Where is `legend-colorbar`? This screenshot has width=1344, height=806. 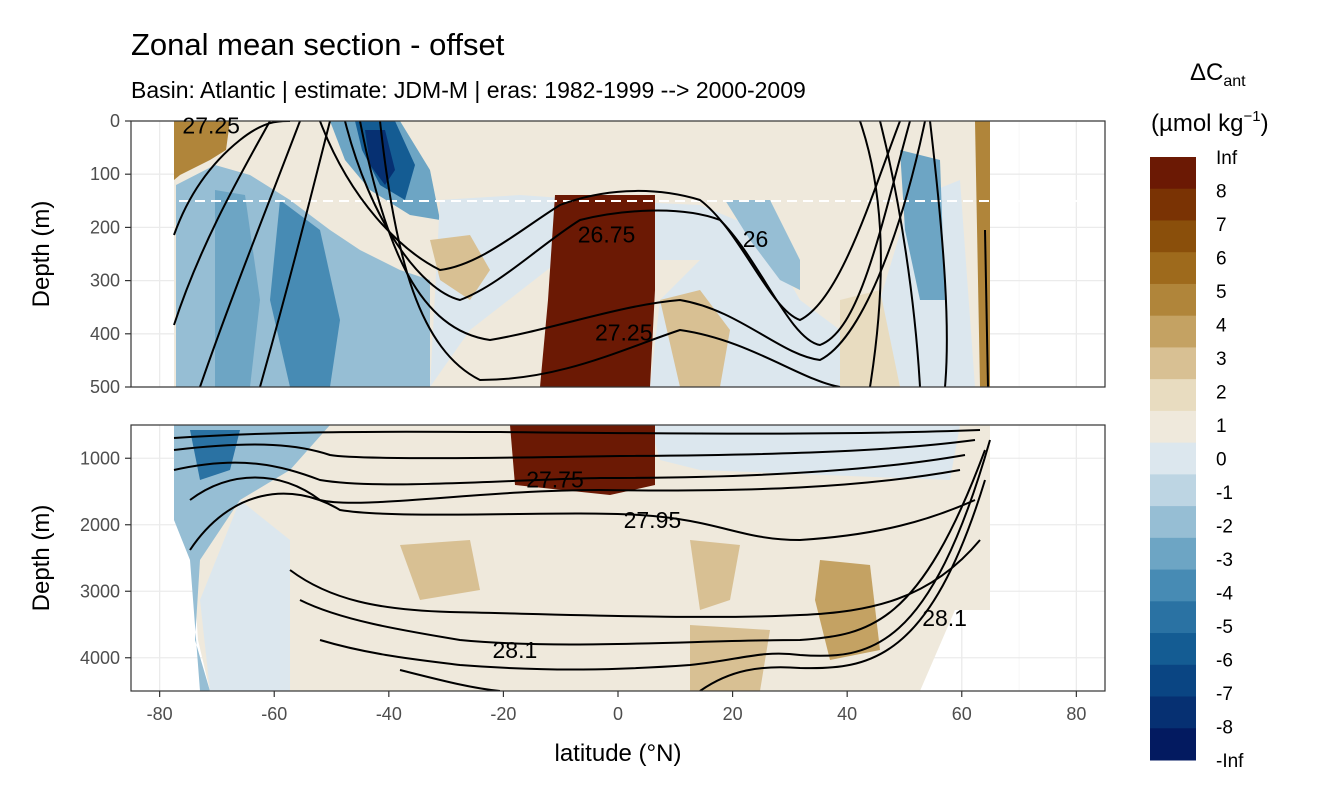 legend-colorbar is located at coordinates (1173, 459).